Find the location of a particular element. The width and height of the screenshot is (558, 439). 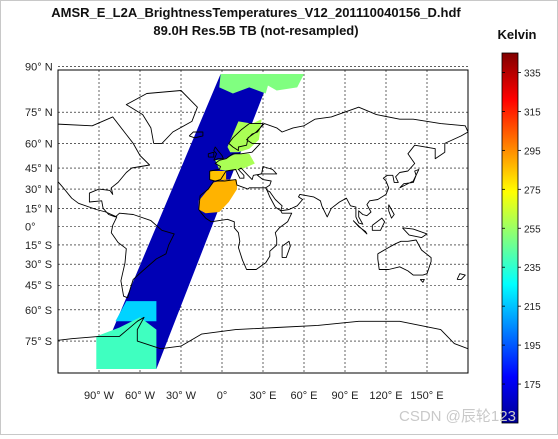

y-tick-label: 75° N is located at coordinates (39, 113).